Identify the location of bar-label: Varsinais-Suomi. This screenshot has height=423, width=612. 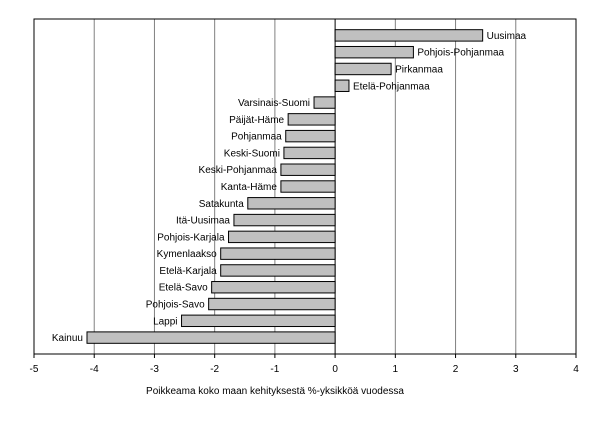
(274, 103).